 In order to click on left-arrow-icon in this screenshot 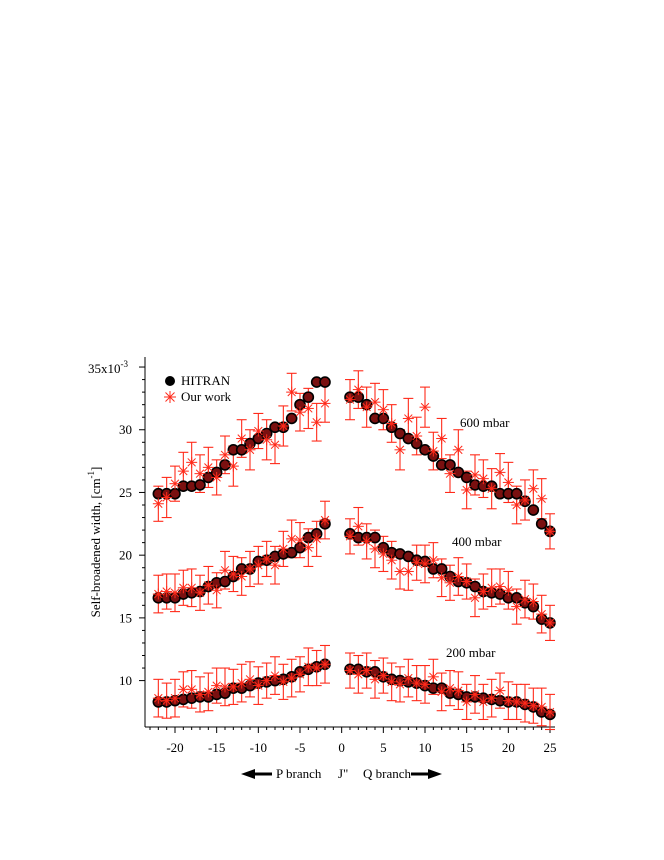, I will do `click(256, 774)`.